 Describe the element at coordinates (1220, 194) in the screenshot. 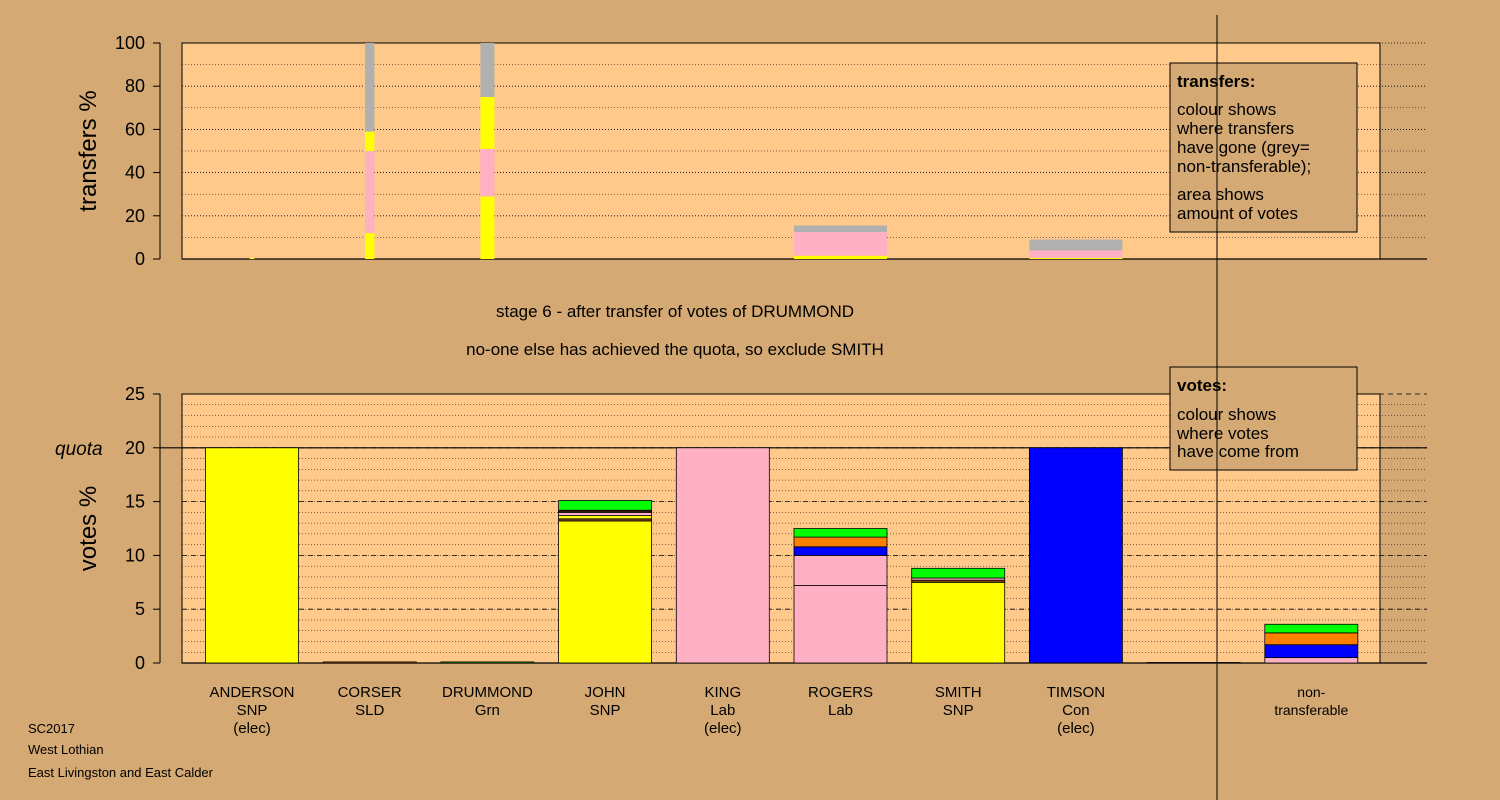

I see `transfers-legend-line: area shows` at that location.